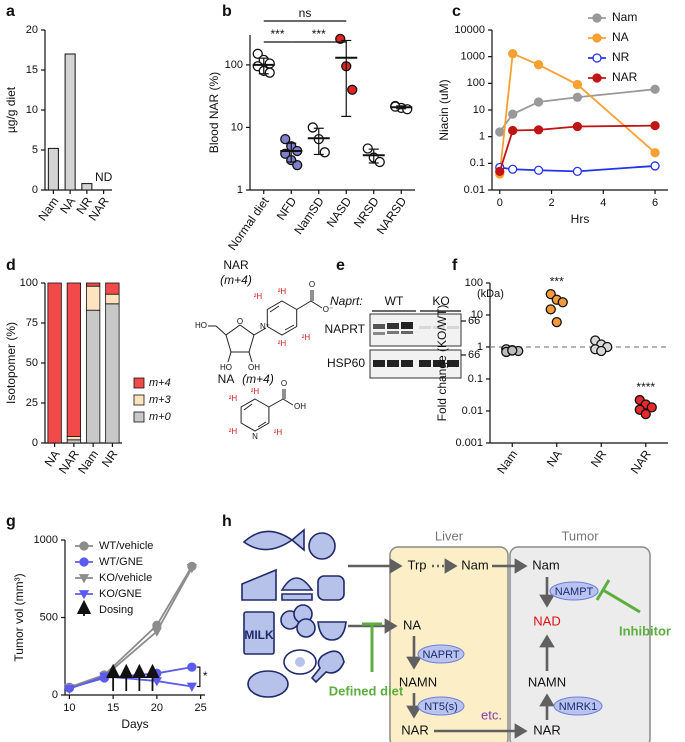 The image size is (685, 742). What do you see at coordinates (551, 203) in the screenshot?
I see `x-tick-label: 2` at bounding box center [551, 203].